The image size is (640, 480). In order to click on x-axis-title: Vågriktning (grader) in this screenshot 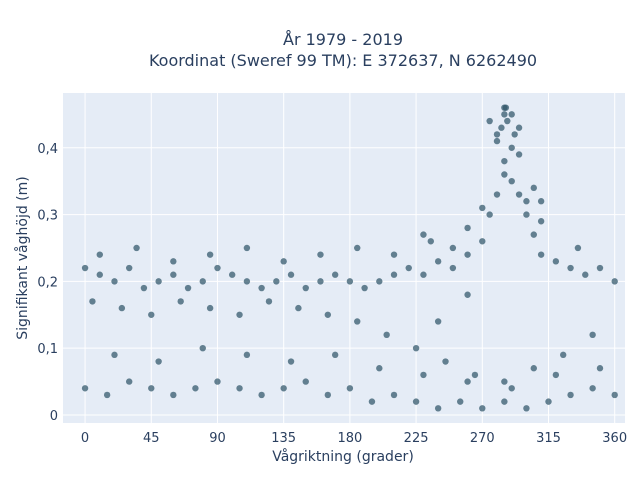, I will do `click(343, 456)`.